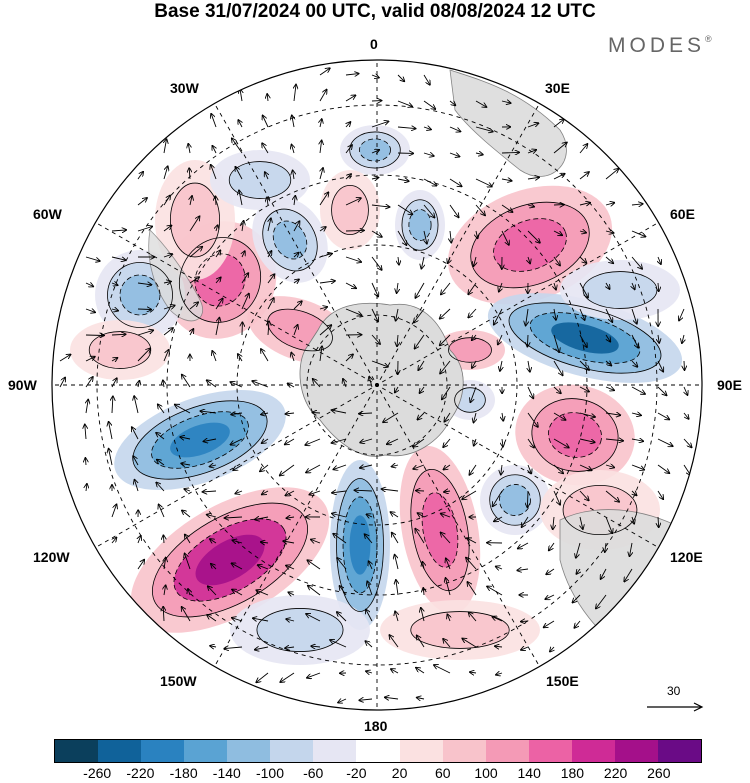 This screenshot has width=750, height=783. Describe the element at coordinates (657, 45) in the screenshot. I see `brand-name: MODES` at that location.